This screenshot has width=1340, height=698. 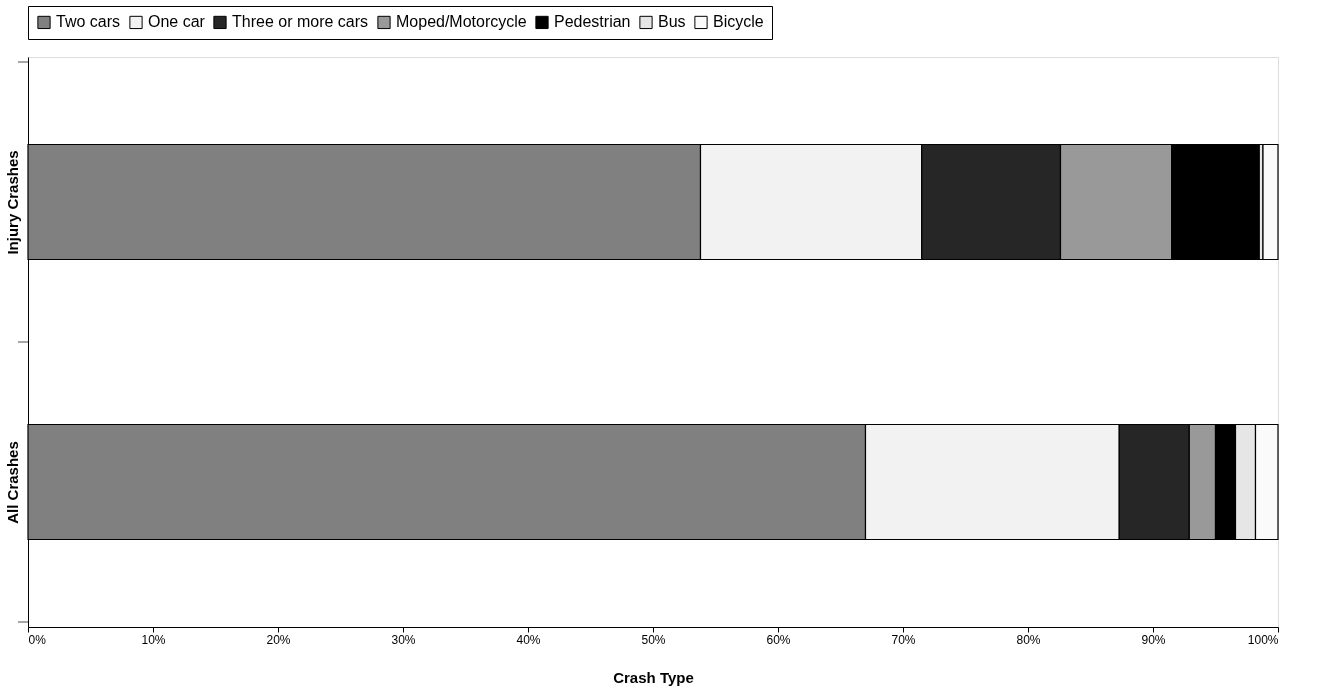 I want to click on legend-label: Two cars, so click(x=88, y=22).